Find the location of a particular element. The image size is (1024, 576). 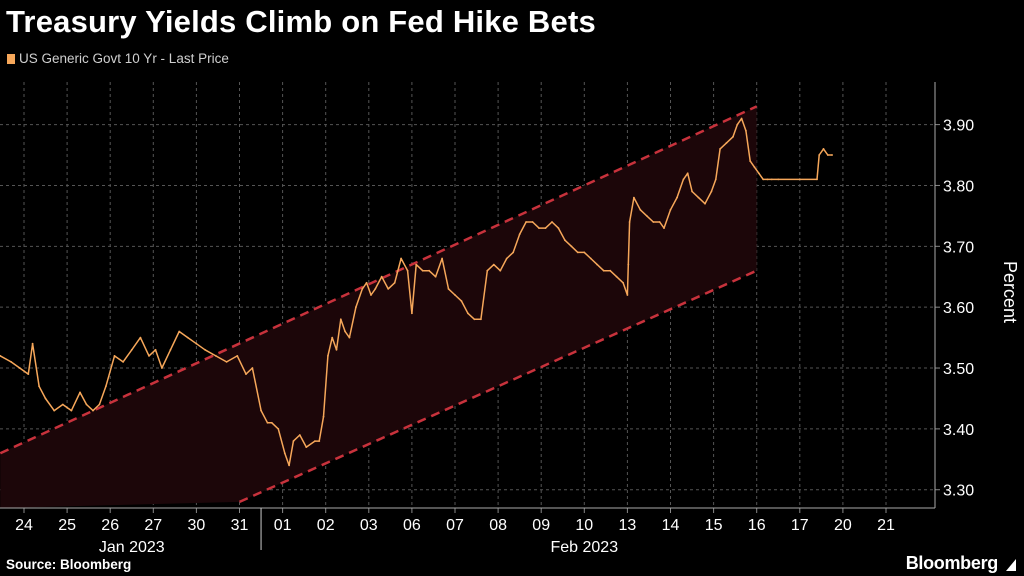

x-tick-label: 20 is located at coordinates (843, 525).